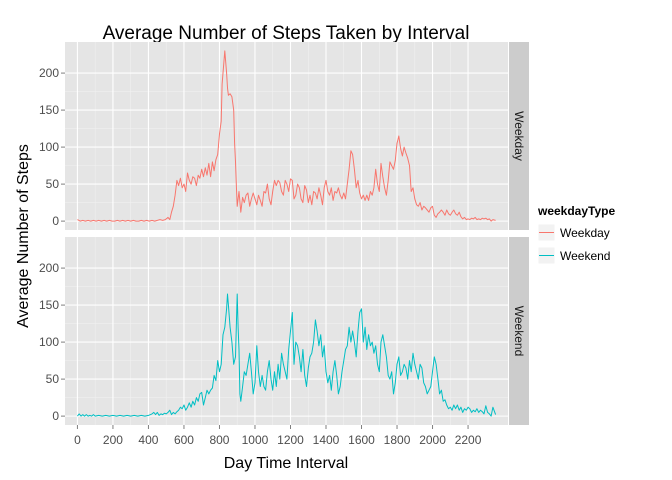 The height and width of the screenshot is (480, 672). What do you see at coordinates (573, 244) in the screenshot?
I see `legend-items: Weekday Weekend` at bounding box center [573, 244].